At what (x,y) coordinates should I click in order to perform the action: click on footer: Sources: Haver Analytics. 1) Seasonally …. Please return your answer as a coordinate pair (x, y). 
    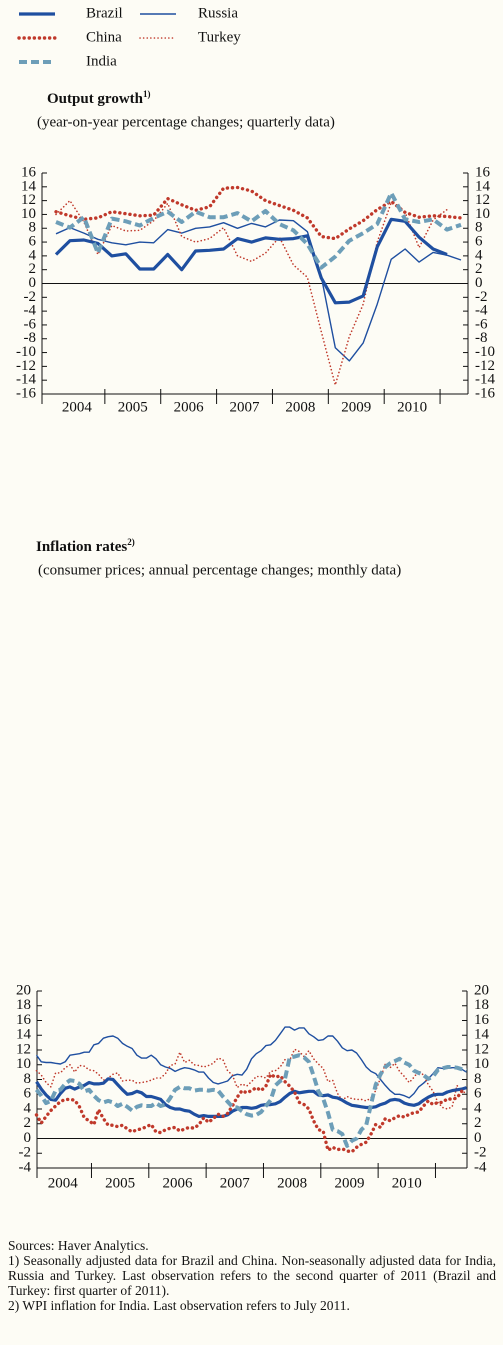
    Looking at the image, I should click on (252, 1275).